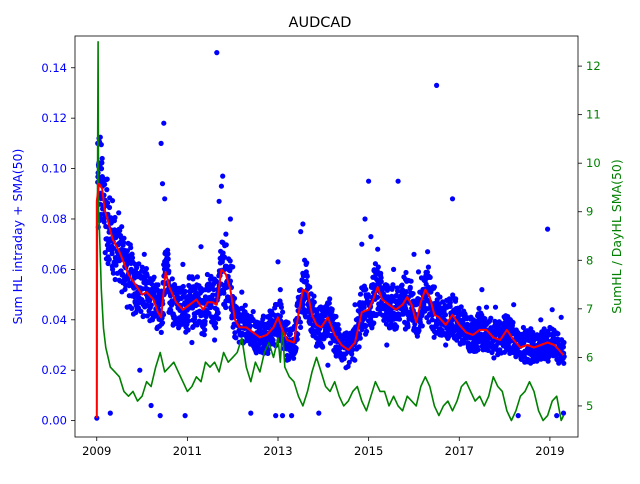 This screenshot has width=640, height=484. Describe the element at coordinates (54, 421) in the screenshot. I see `left-tick-label: 0.00` at that location.